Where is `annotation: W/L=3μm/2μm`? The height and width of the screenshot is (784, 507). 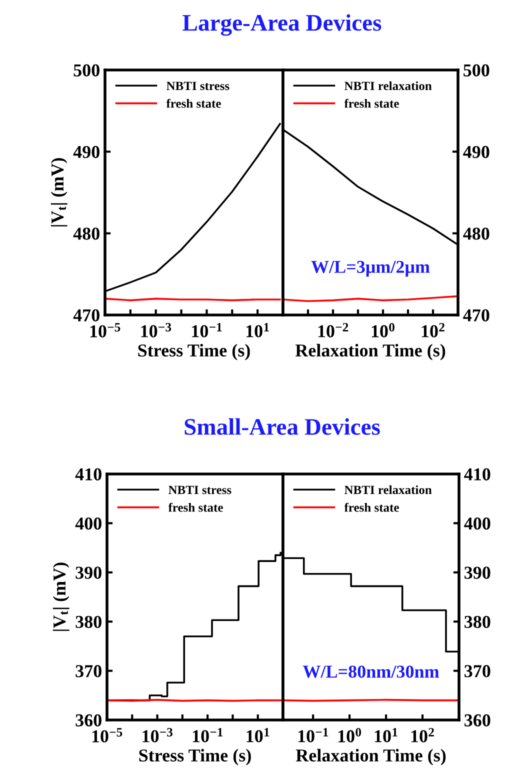 annotation: W/L=3μm/2μm is located at coordinates (370, 268).